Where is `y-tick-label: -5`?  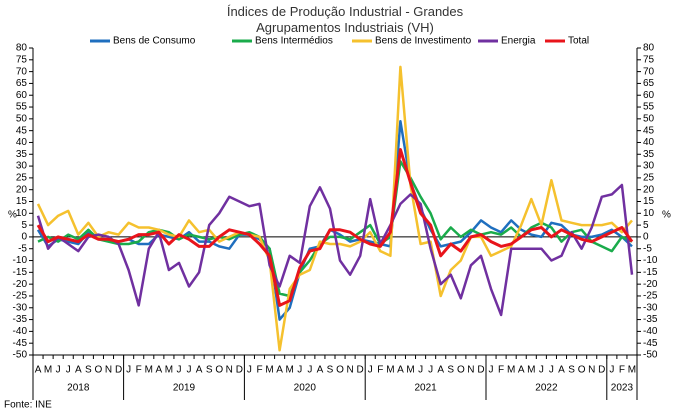 y-tick-label: -5 is located at coordinates (22, 248).